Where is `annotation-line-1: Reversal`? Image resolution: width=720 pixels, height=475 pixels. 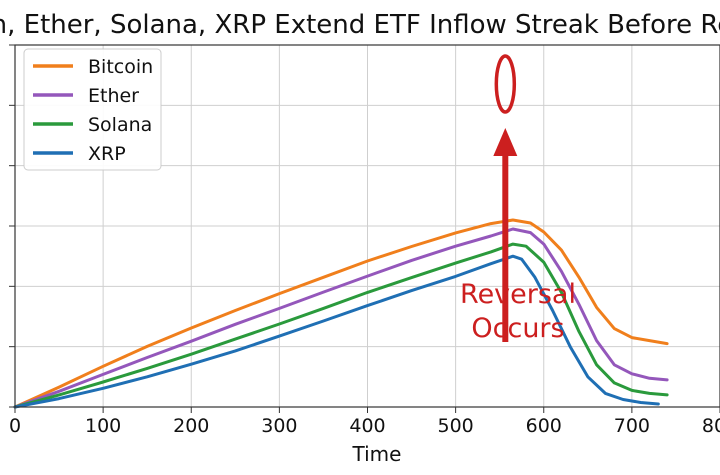 annotation-line-1: Reversal is located at coordinates (518, 294).